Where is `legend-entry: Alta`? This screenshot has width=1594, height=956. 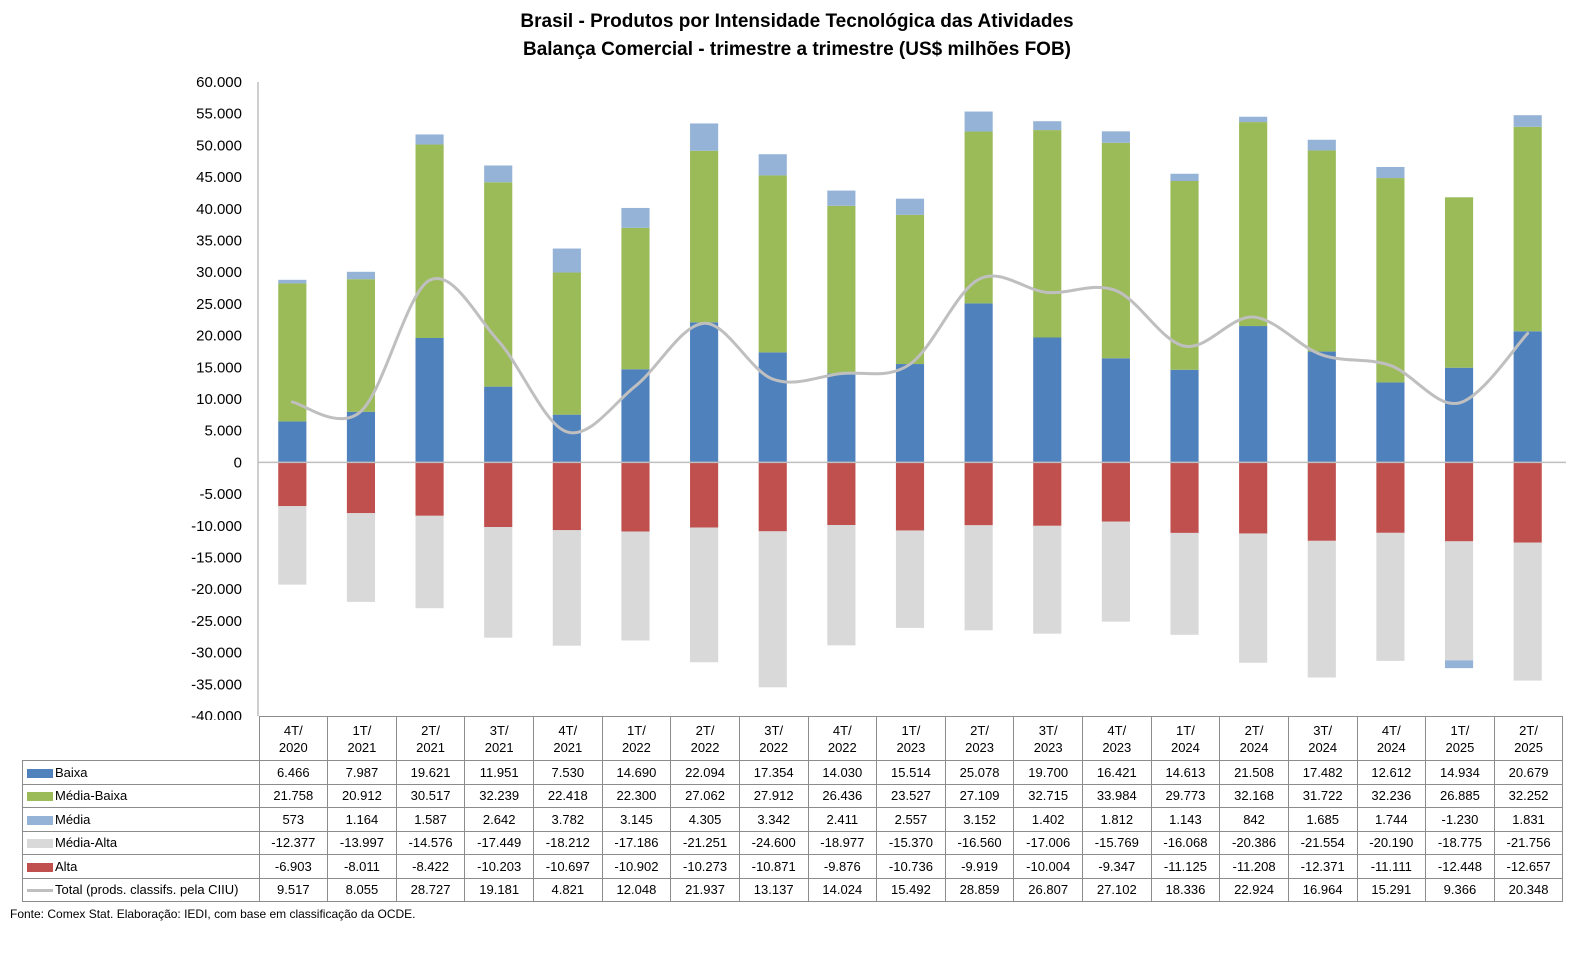
legend-entry: Alta is located at coordinates (141, 866).